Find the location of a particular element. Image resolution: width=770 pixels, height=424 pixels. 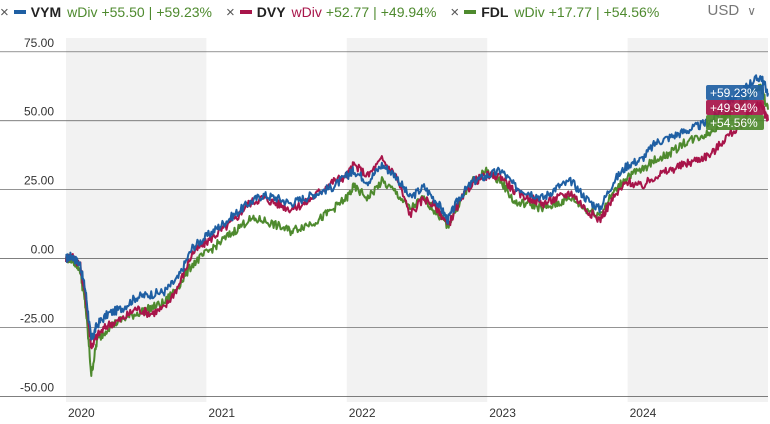

end-value-label: +59.23% is located at coordinates (734, 93).